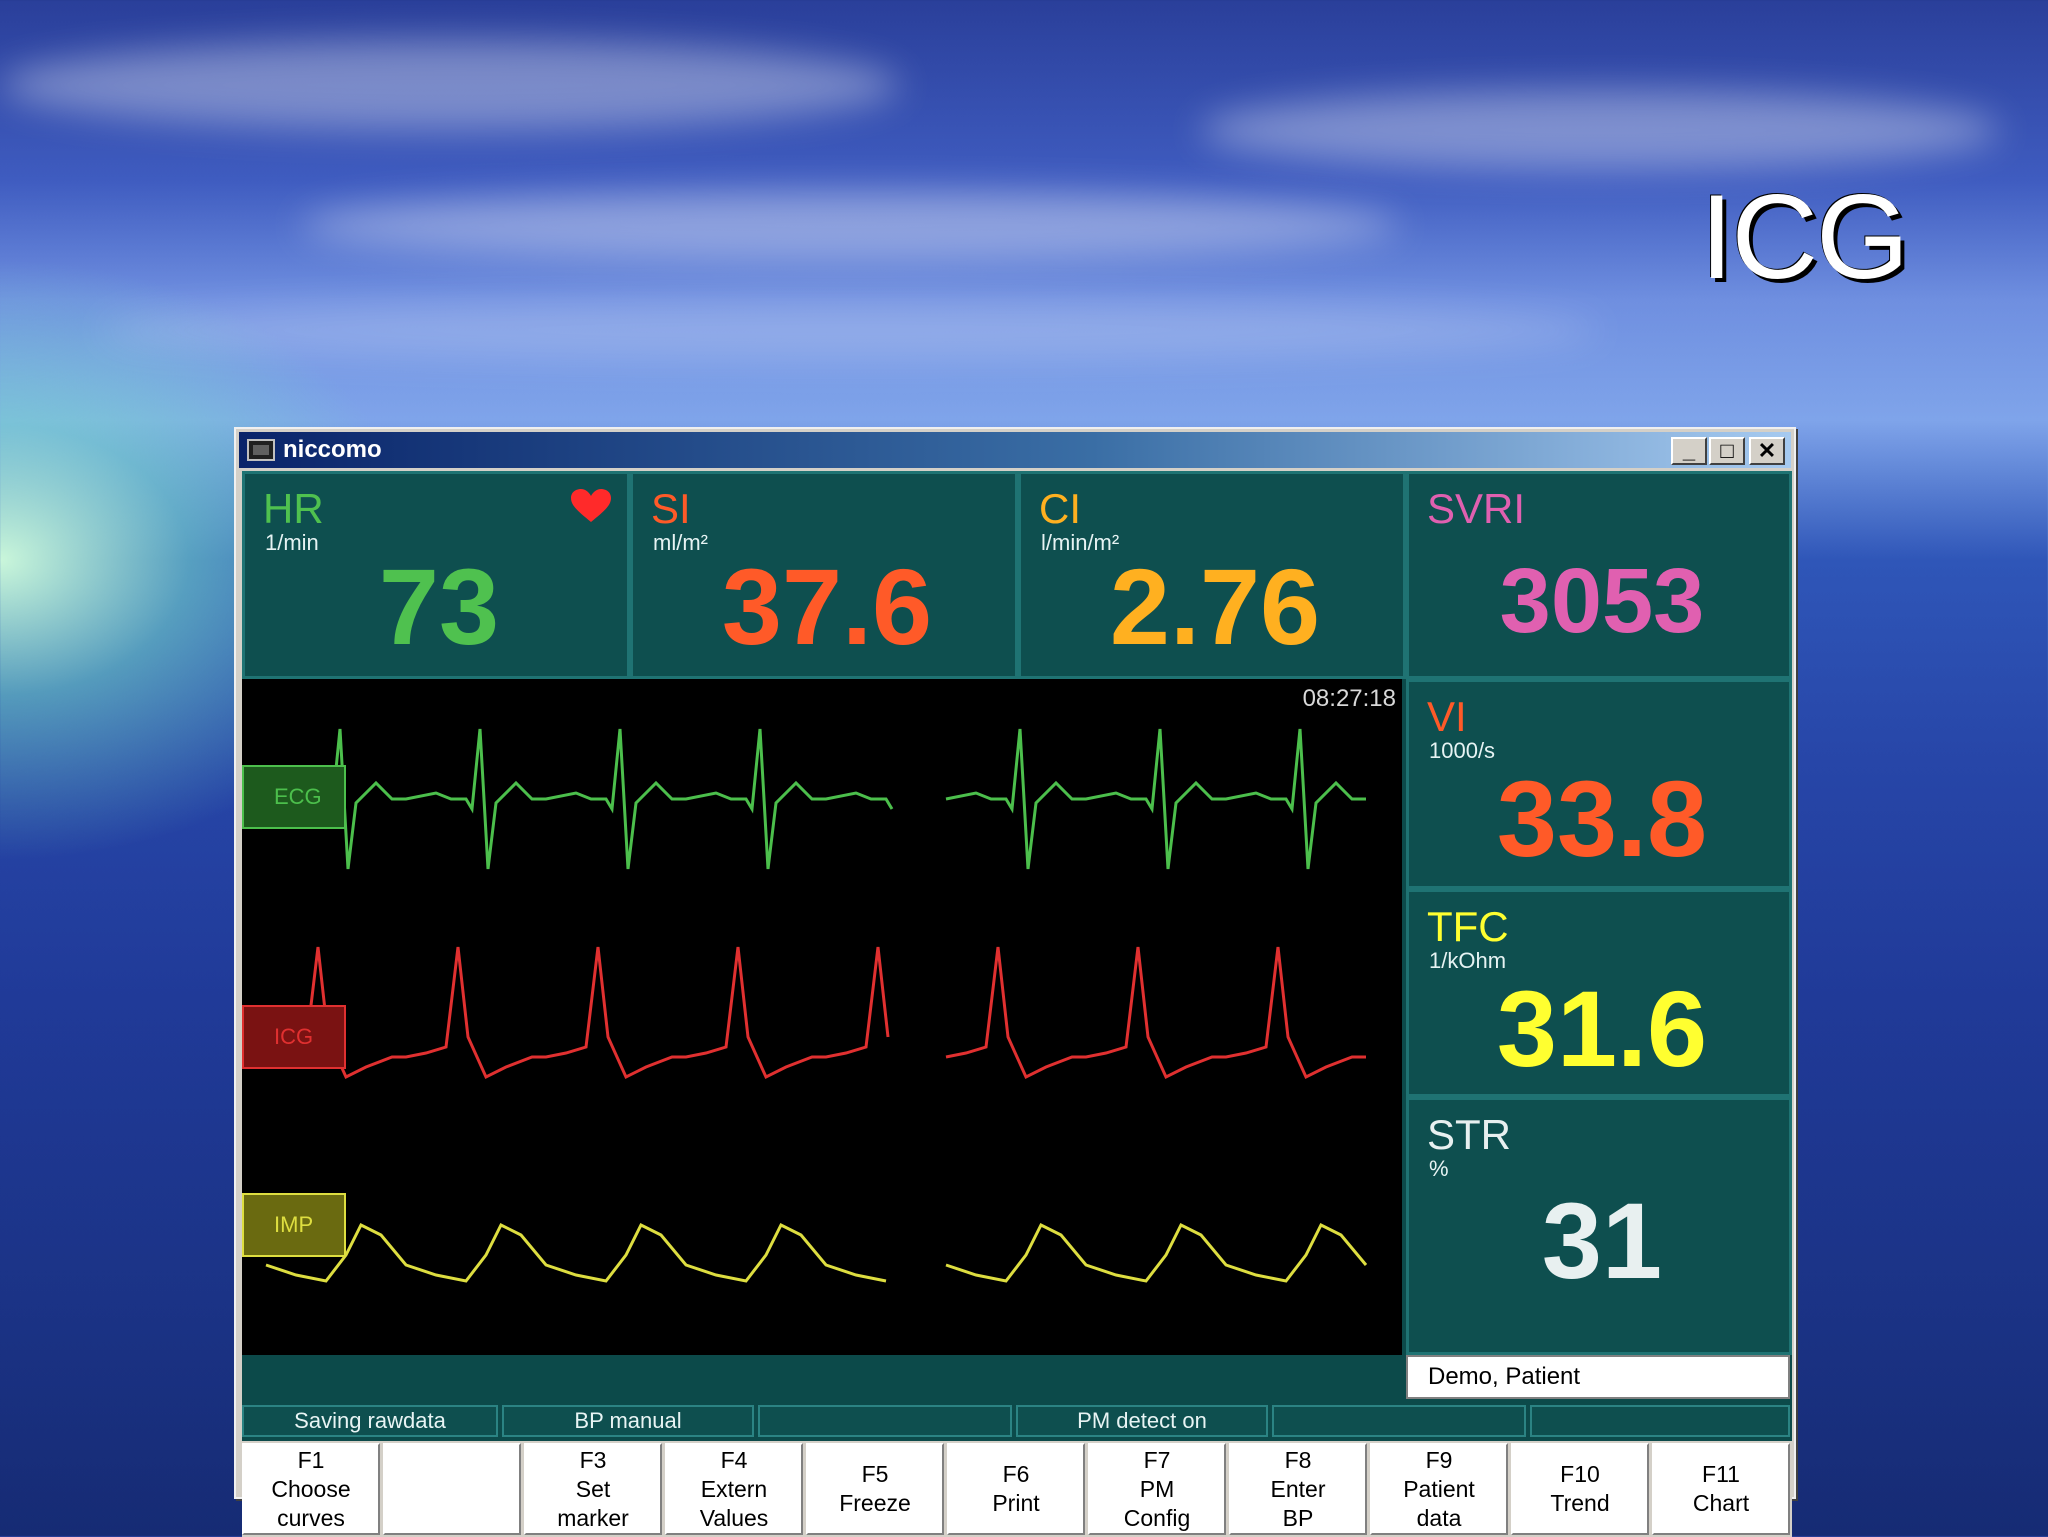  Describe the element at coordinates (593, 1517) in the screenshot. I see `fkey-label: marker` at that location.